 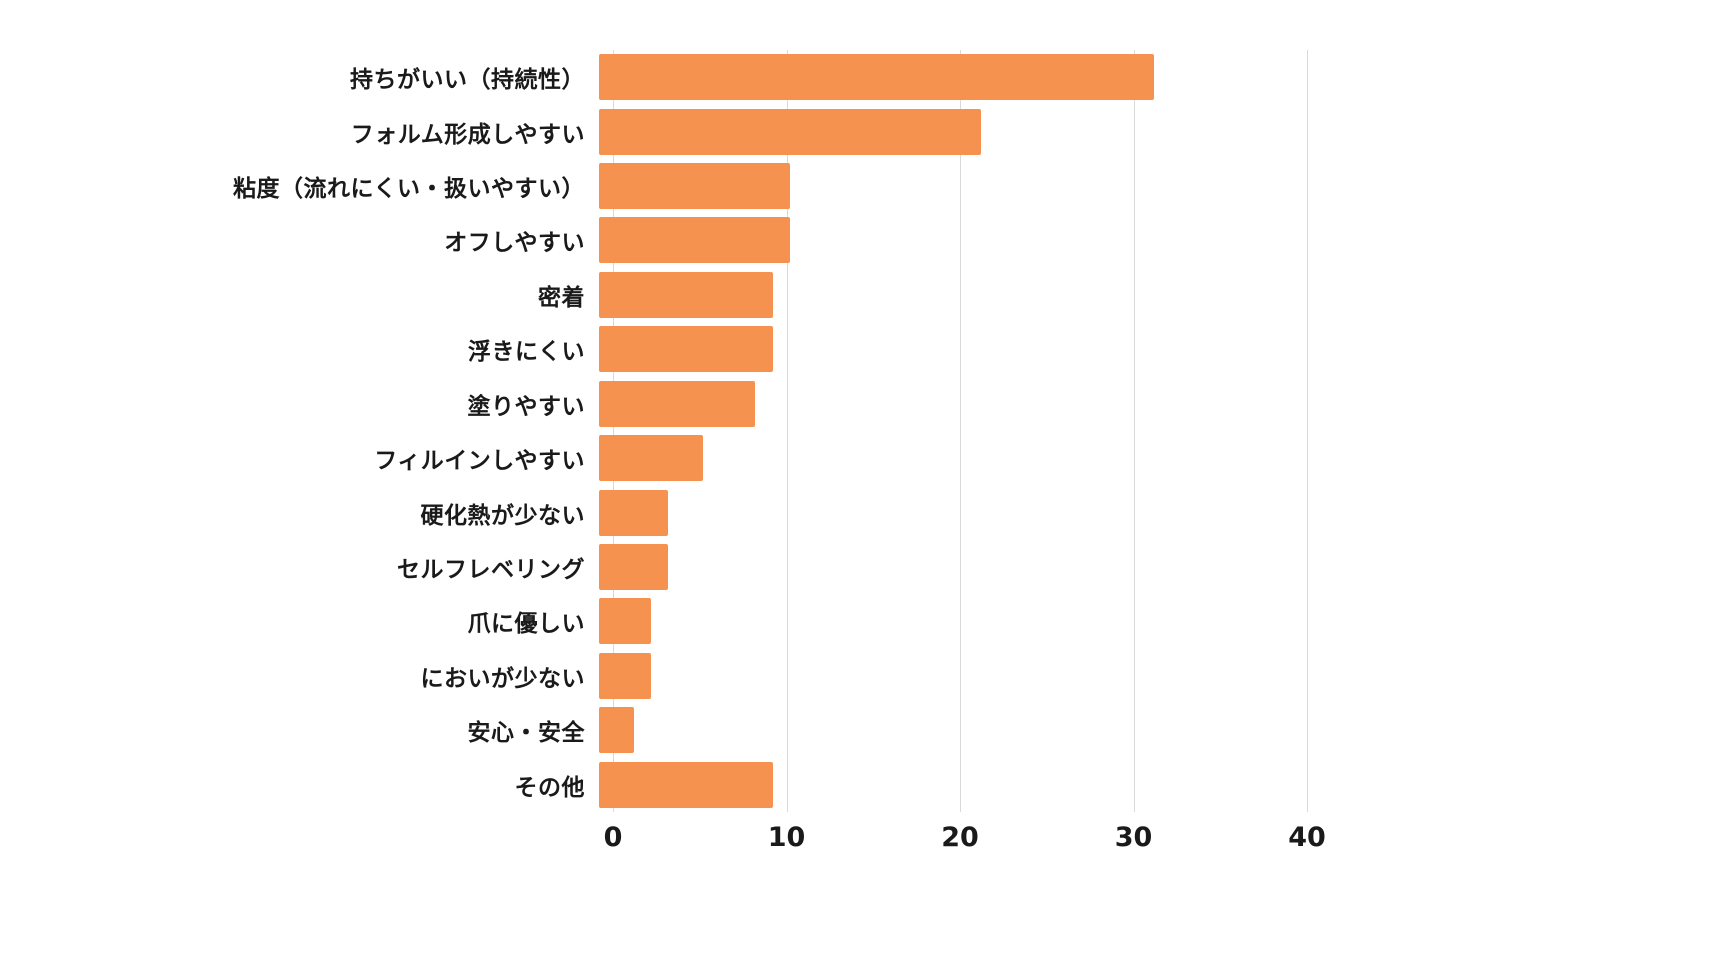 I want to click on bar-label: 持ちがいい（持続性）, so click(x=467, y=80).